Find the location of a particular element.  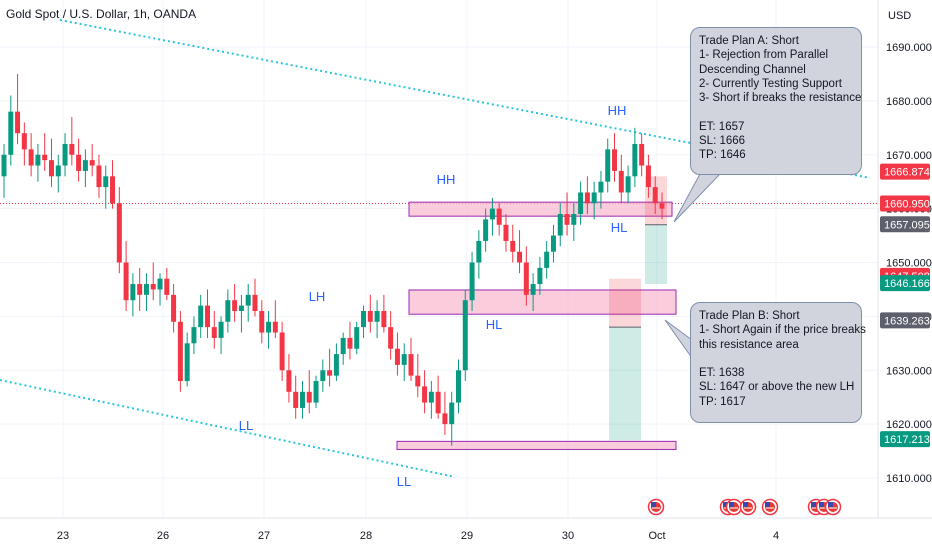

resistance-zone-middle is located at coordinates (542, 302).